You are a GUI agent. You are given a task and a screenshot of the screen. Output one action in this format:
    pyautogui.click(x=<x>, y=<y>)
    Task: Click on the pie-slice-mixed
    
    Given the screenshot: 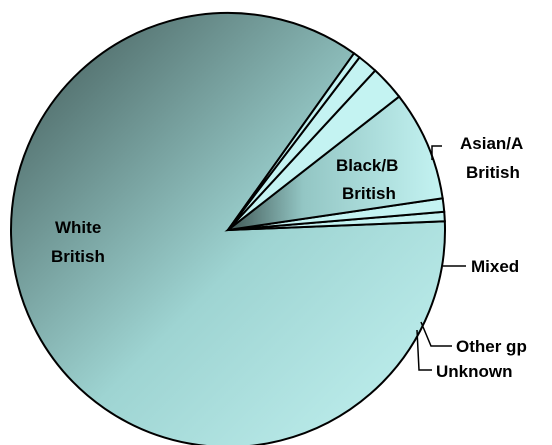 What is the action you would take?
    pyautogui.click(x=334, y=163)
    